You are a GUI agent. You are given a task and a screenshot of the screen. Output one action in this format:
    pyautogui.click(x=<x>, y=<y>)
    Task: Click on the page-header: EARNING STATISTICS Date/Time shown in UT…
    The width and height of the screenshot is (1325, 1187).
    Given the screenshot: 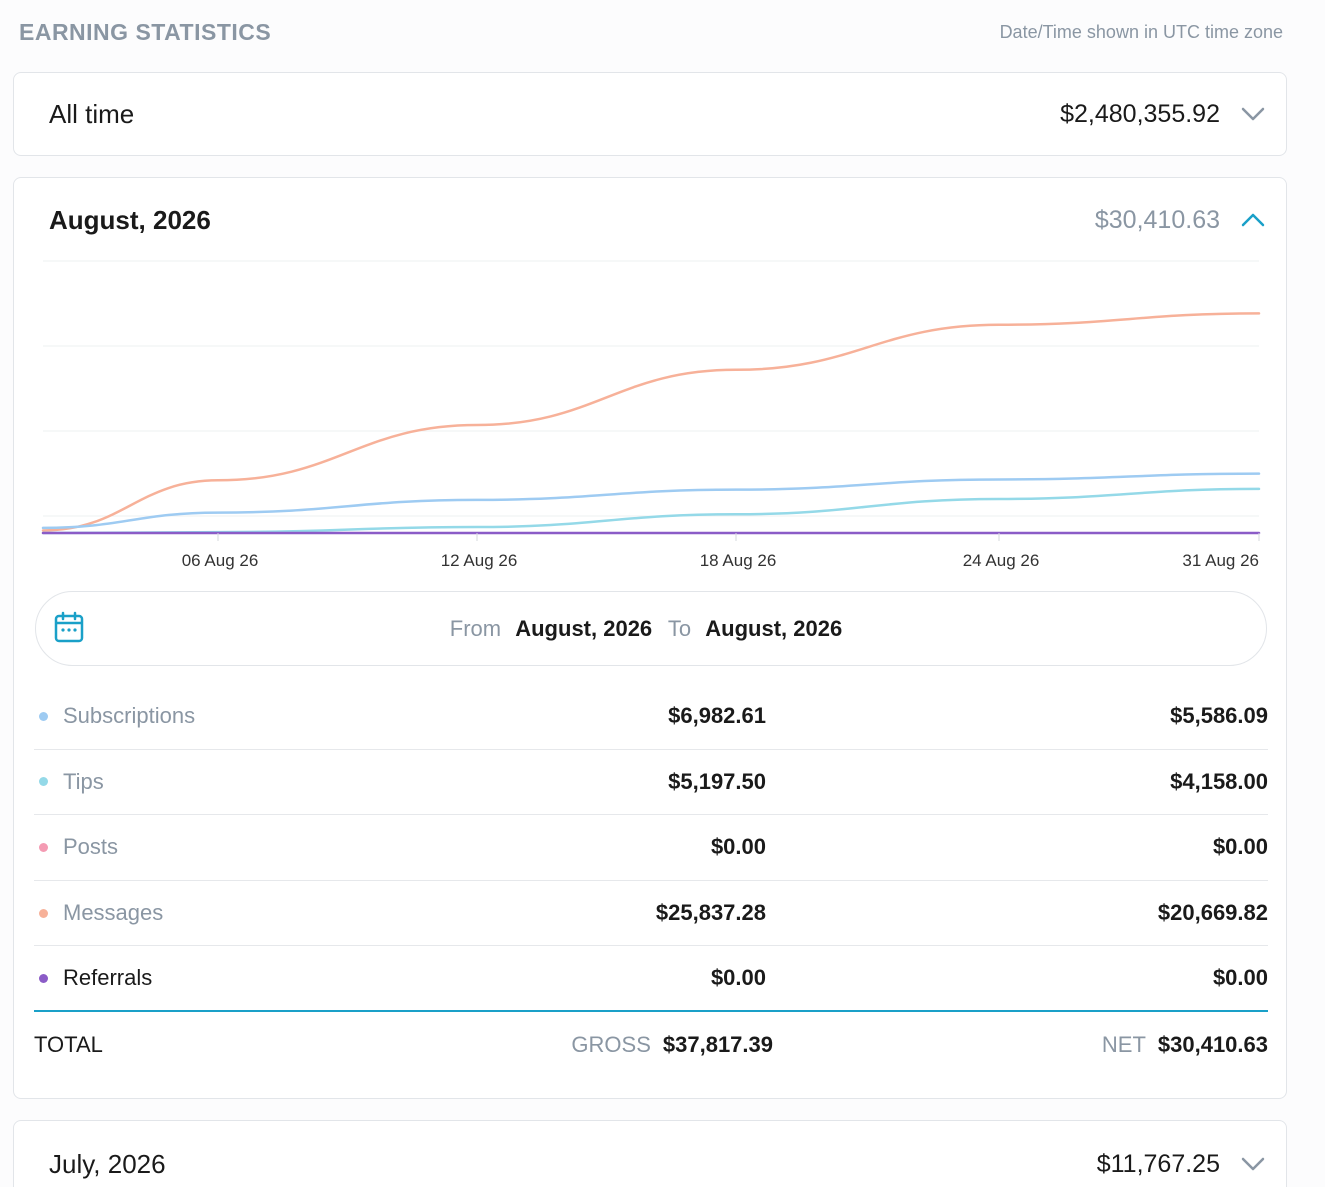 What is the action you would take?
    pyautogui.click(x=651, y=32)
    